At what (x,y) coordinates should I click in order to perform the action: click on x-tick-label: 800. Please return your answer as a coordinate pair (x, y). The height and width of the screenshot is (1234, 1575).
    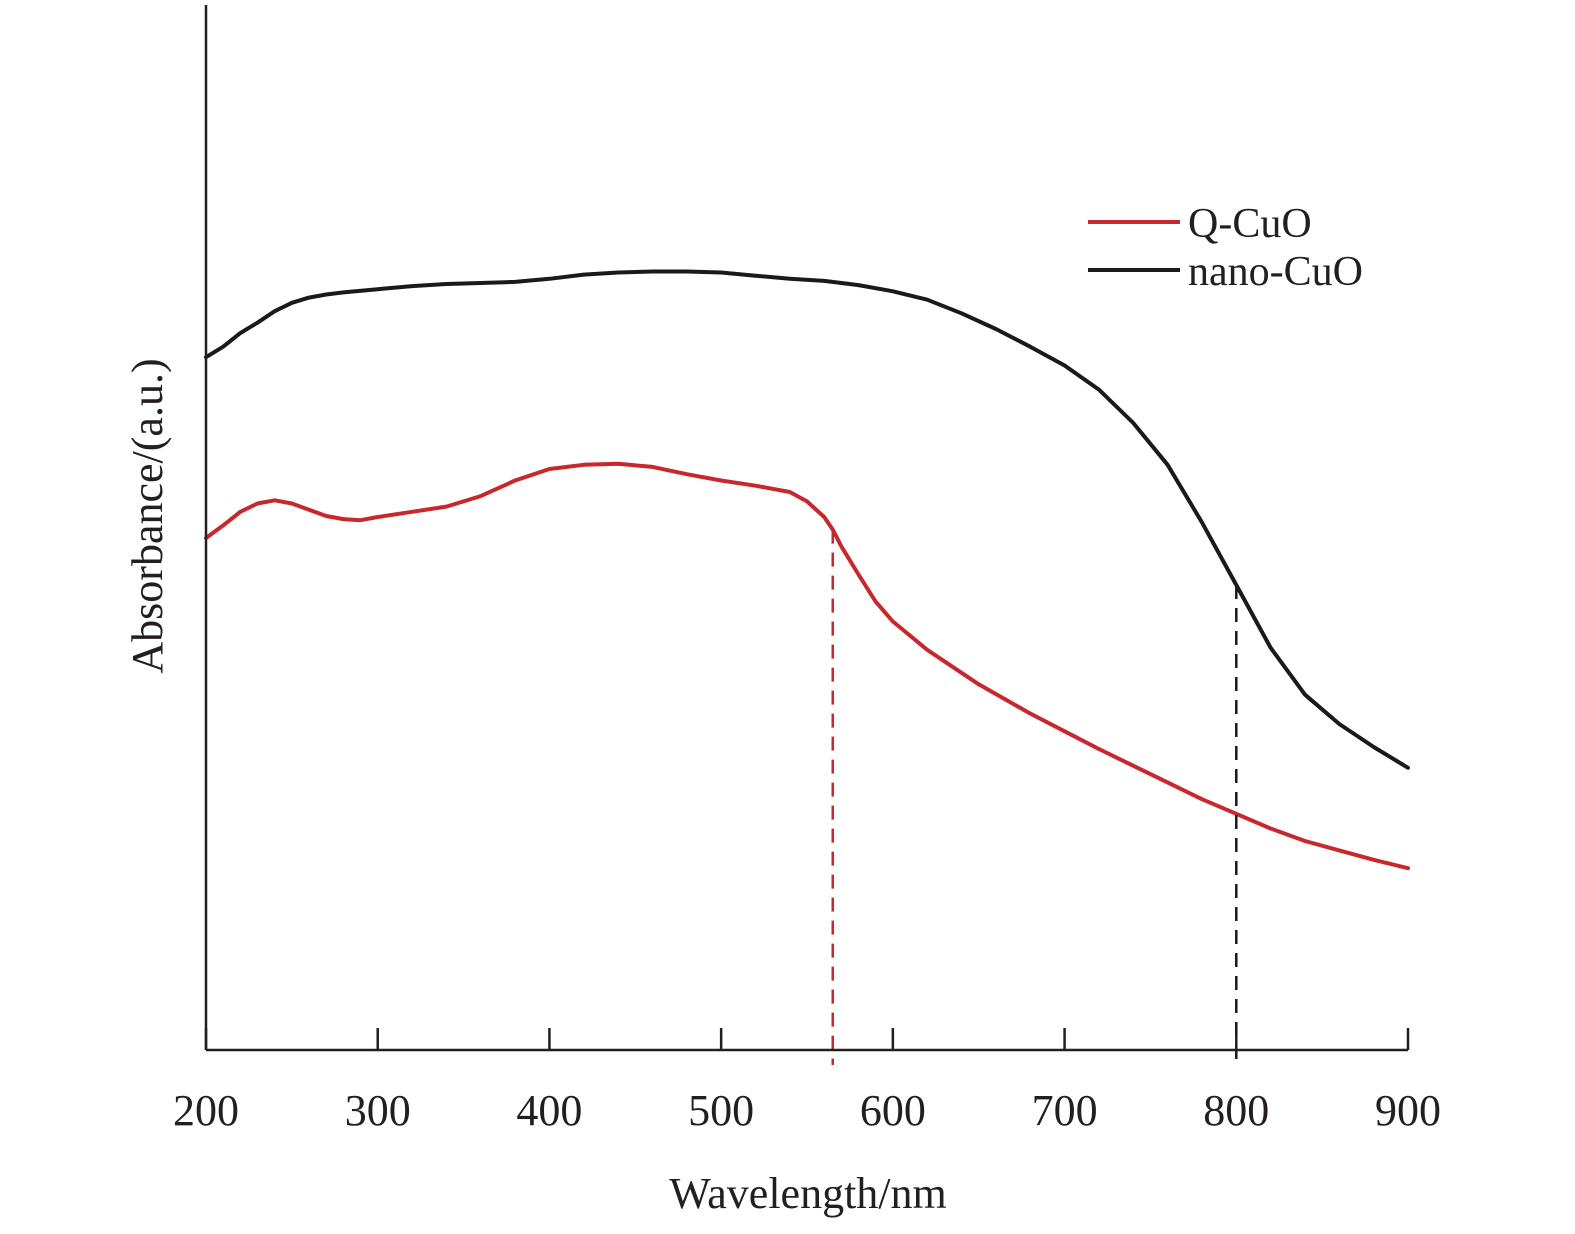
    Looking at the image, I should click on (1236, 1110).